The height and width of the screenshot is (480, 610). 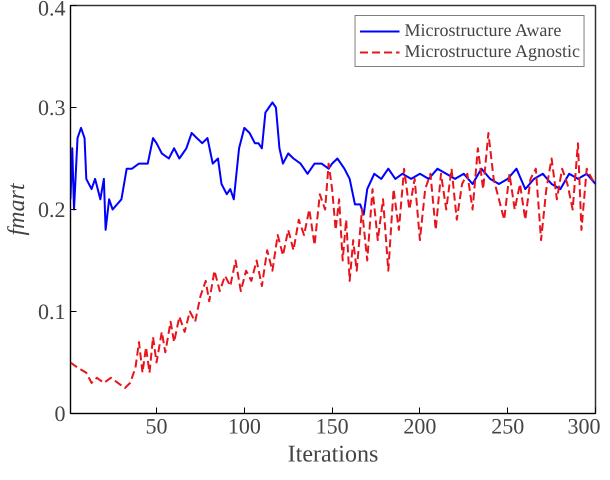 What do you see at coordinates (17, 209) in the screenshot?
I see `y-axis-title: fmart` at bounding box center [17, 209].